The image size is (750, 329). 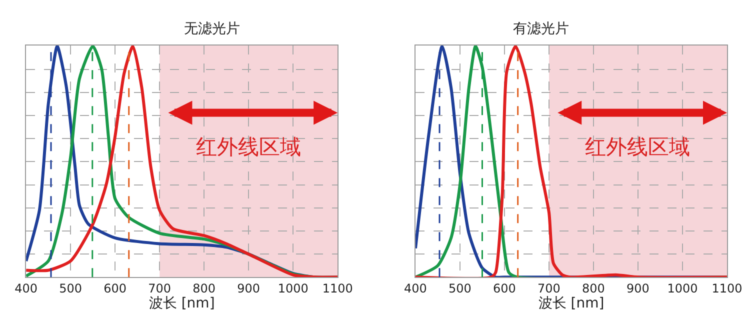 What do you see at coordinates (212, 29) in the screenshot?
I see `chart-title: 无滤光片` at bounding box center [212, 29].